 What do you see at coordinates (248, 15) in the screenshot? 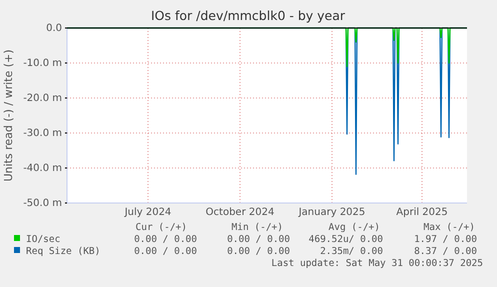
I see `chart-title: IOs for /dev/mmcblk0 - by year` at bounding box center [248, 15].